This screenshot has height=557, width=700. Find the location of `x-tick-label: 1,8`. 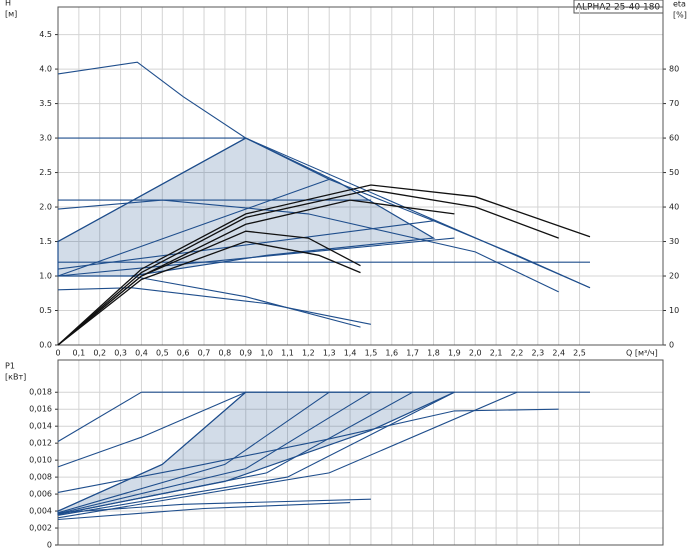

x-tick-label: 1,8 is located at coordinates (433, 353).